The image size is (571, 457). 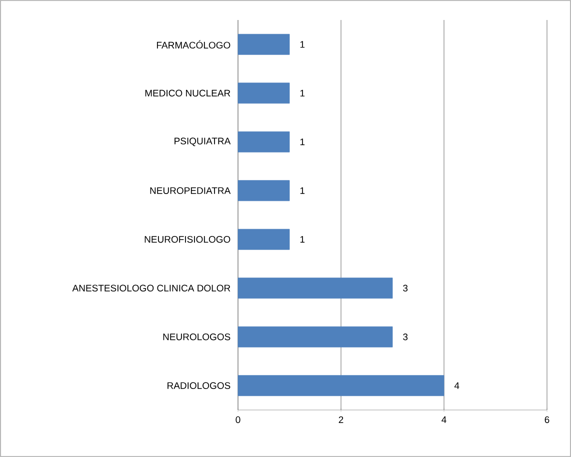 What do you see at coordinates (444, 419) in the screenshot?
I see `x-tick-label: 4` at bounding box center [444, 419].